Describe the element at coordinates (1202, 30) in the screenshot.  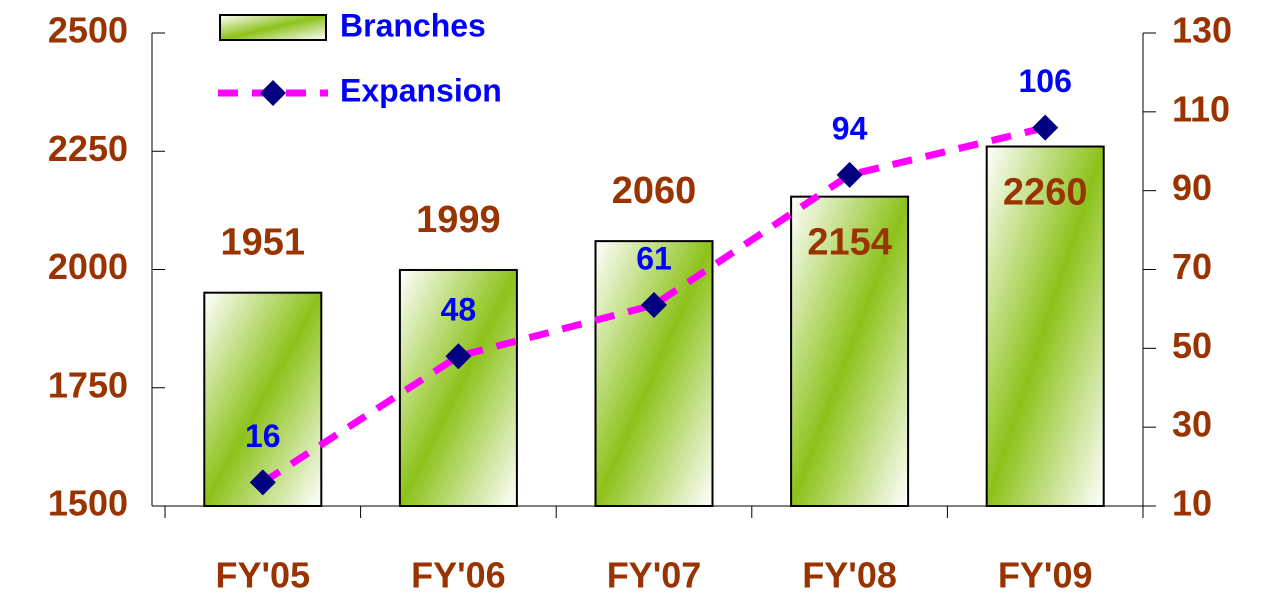
I see `y2-tick-label: 130` at that location.